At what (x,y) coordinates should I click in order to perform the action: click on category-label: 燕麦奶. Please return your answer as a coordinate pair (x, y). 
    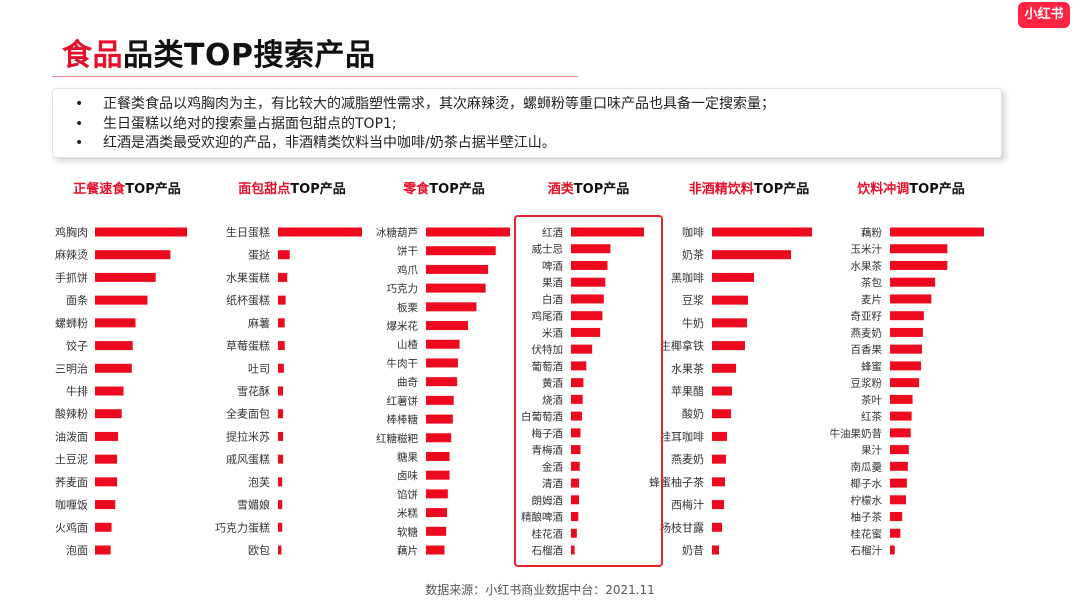
    Looking at the image, I should click on (687, 459).